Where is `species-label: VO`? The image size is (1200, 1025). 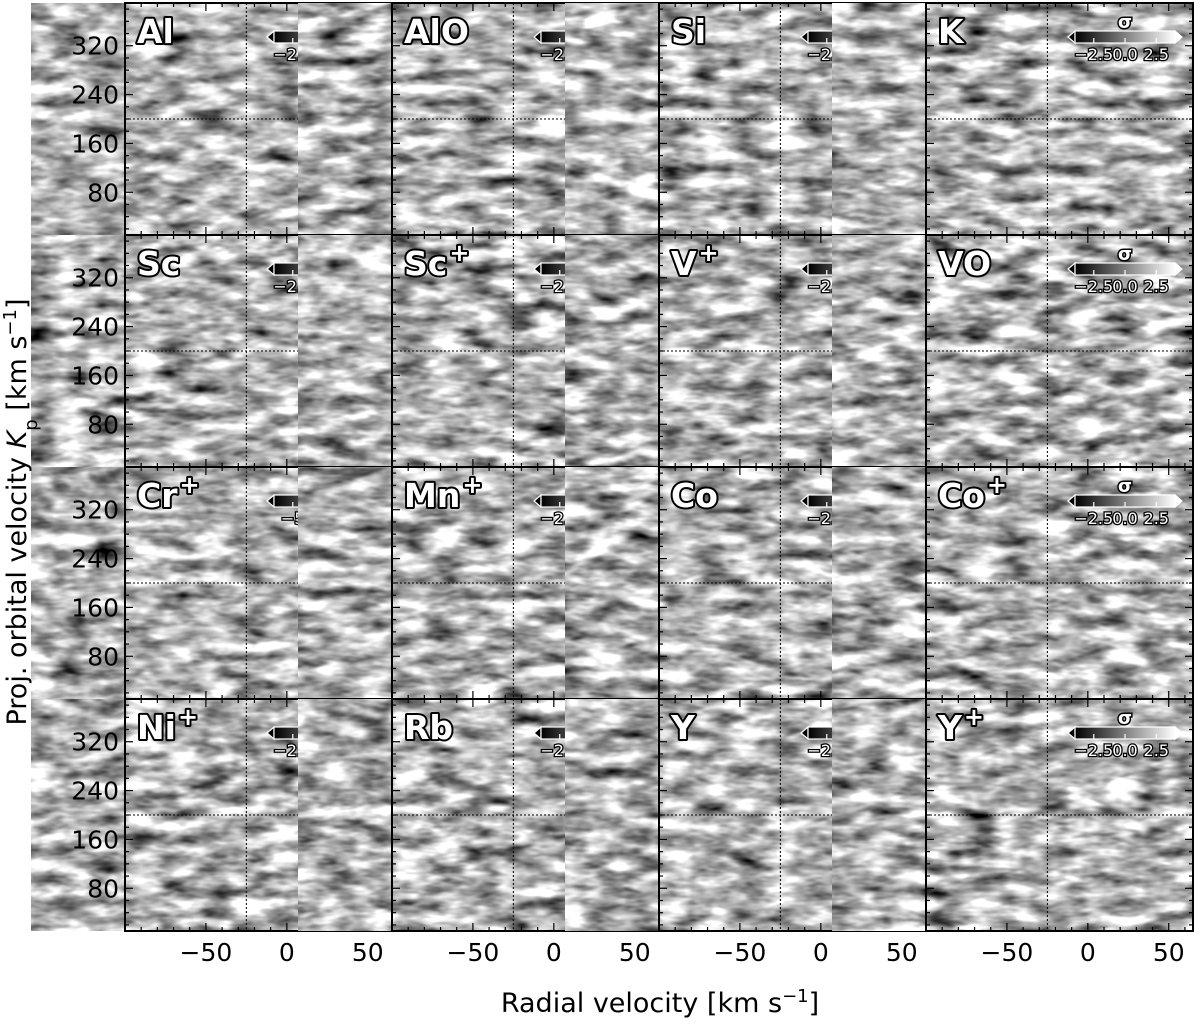
species-label: VO is located at coordinates (964, 263).